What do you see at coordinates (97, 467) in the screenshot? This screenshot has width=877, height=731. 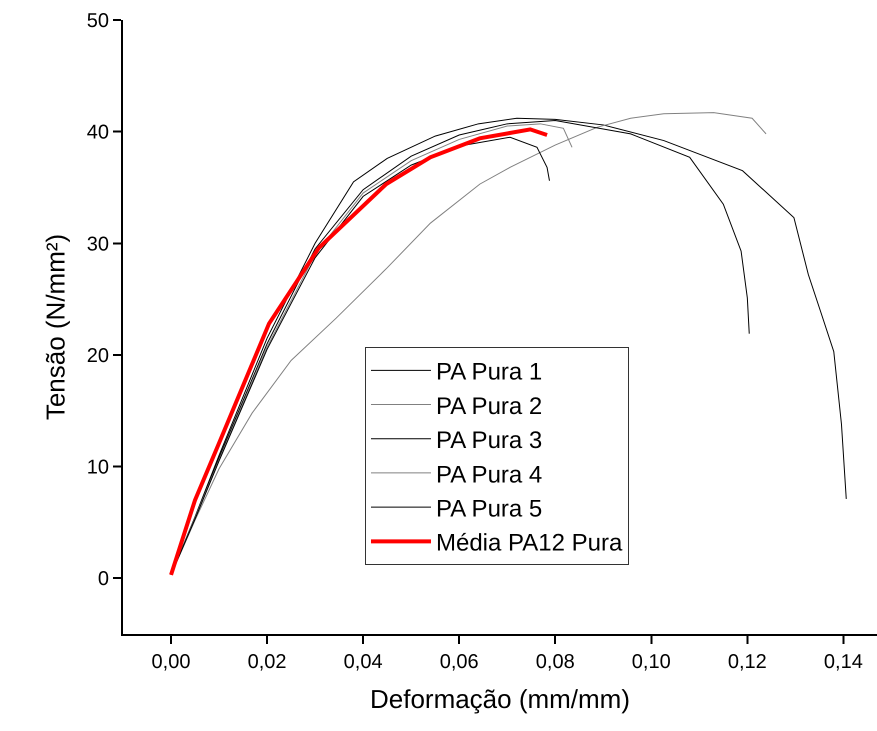 I see `y-tick-label: 10` at bounding box center [97, 467].